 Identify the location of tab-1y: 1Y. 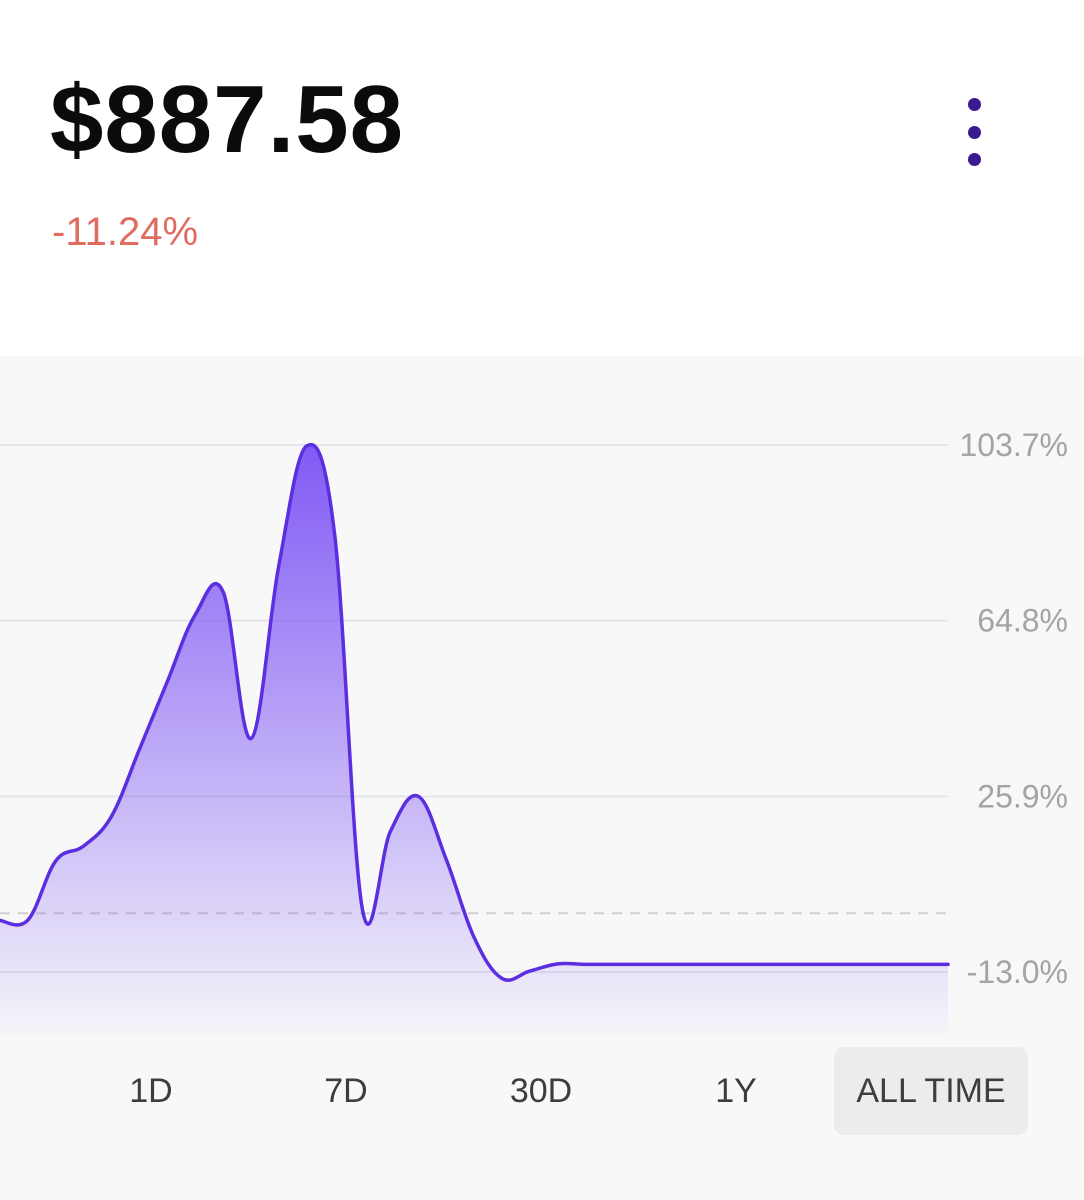
(736, 1090).